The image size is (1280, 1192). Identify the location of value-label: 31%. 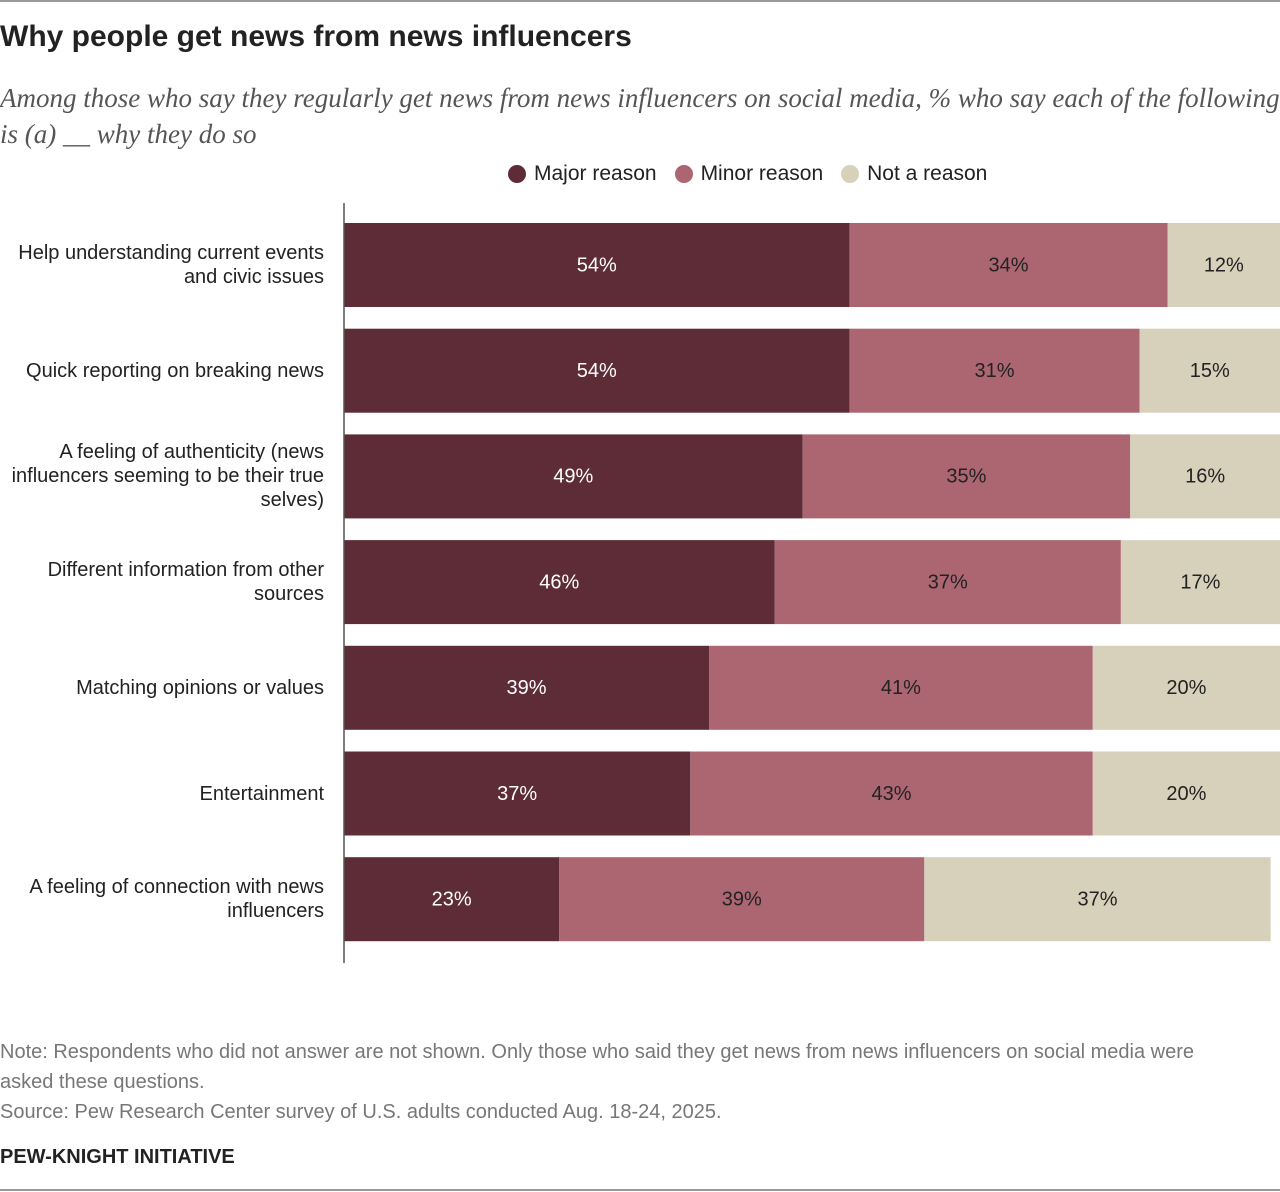
(995, 371).